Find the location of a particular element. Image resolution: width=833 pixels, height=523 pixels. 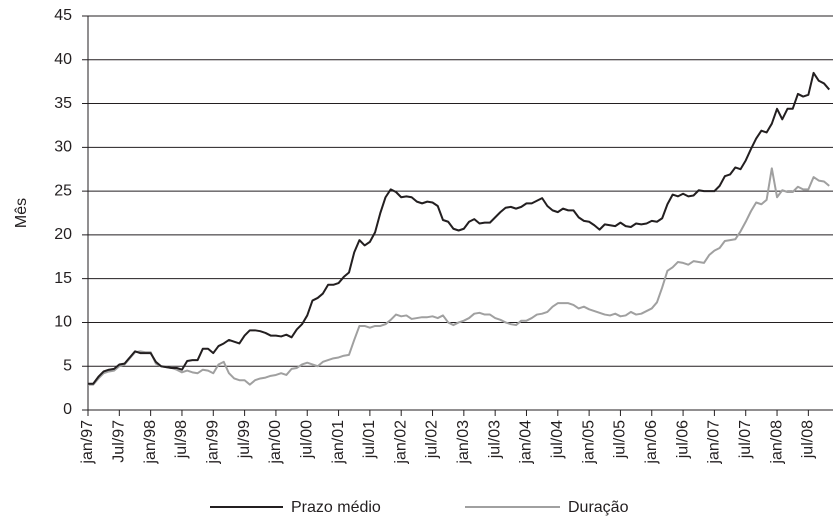

x-tick-label: jul/07 is located at coordinates (745, 439).